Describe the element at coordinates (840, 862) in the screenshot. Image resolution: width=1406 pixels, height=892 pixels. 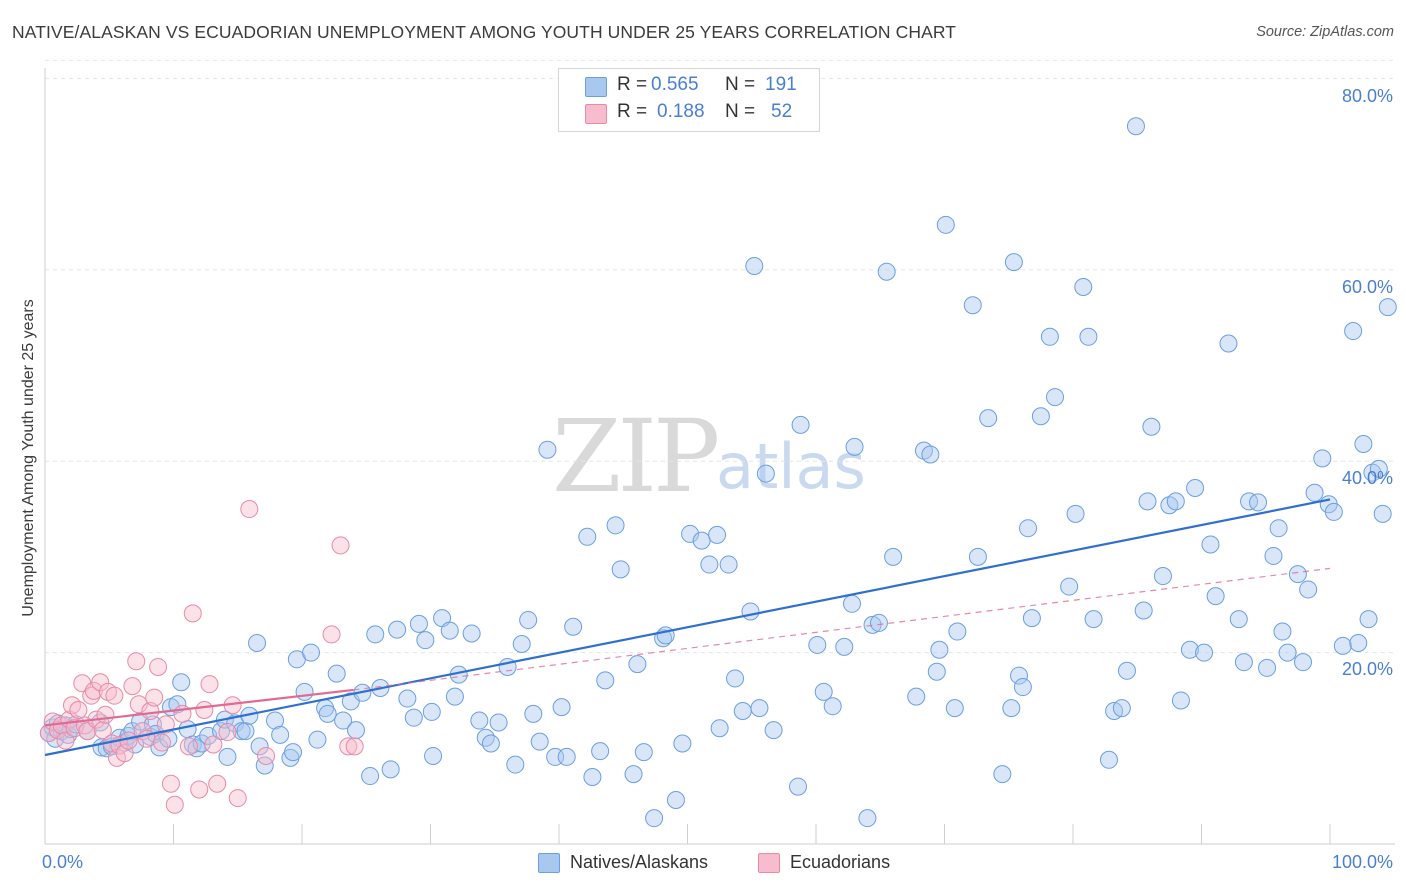
I see `legend-label: Ecuadorians` at that location.